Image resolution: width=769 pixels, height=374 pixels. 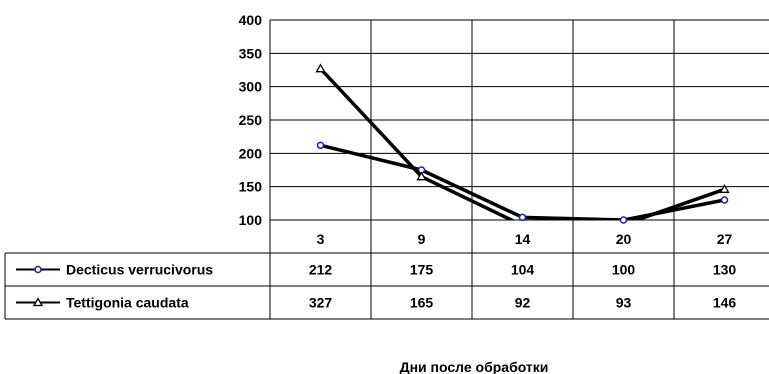 What do you see at coordinates (251, 87) in the screenshot?
I see `y-tick-label-300: 300` at bounding box center [251, 87].